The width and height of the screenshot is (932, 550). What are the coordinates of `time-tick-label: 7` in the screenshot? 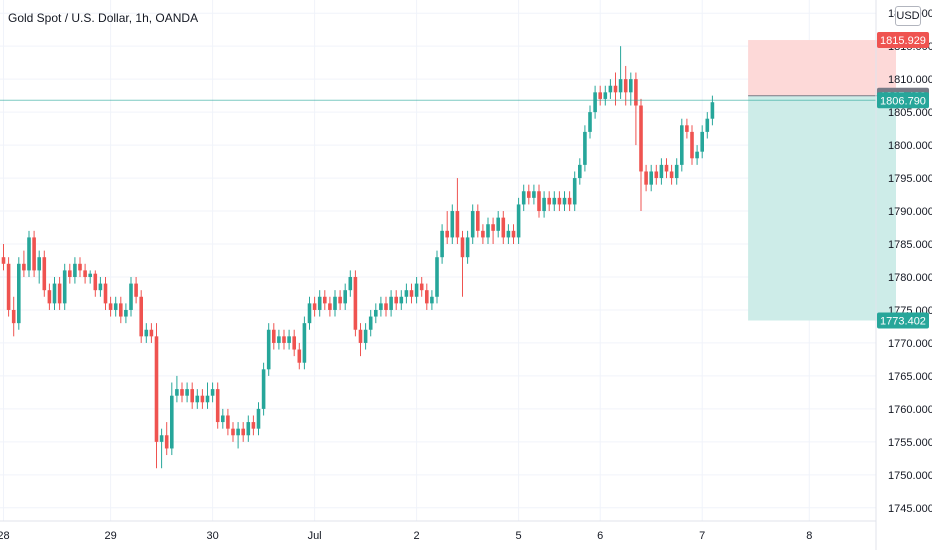 It's located at (702, 536).